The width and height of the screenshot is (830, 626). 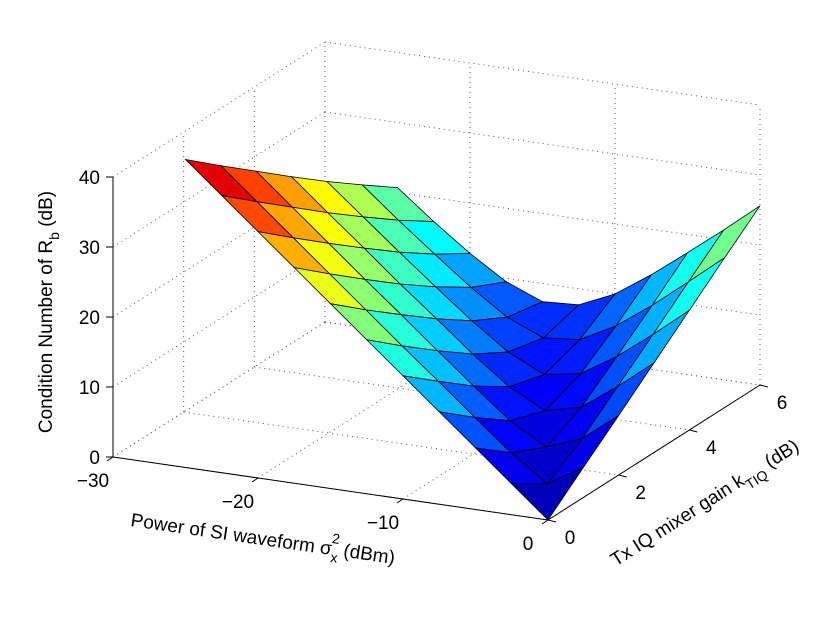 What do you see at coordinates (336, 538) in the screenshot?
I see `x-axis-label-sup: 2` at bounding box center [336, 538].